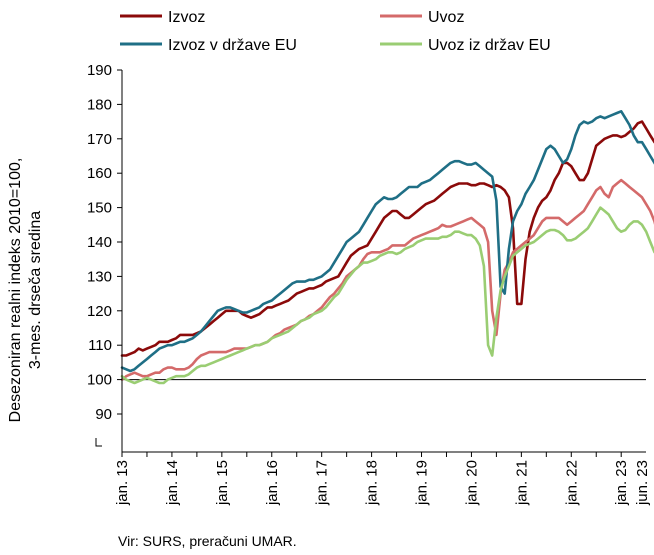 The height and width of the screenshot is (555, 654). I want to click on x-tick-label-8: jan. 21, so click(521, 483).